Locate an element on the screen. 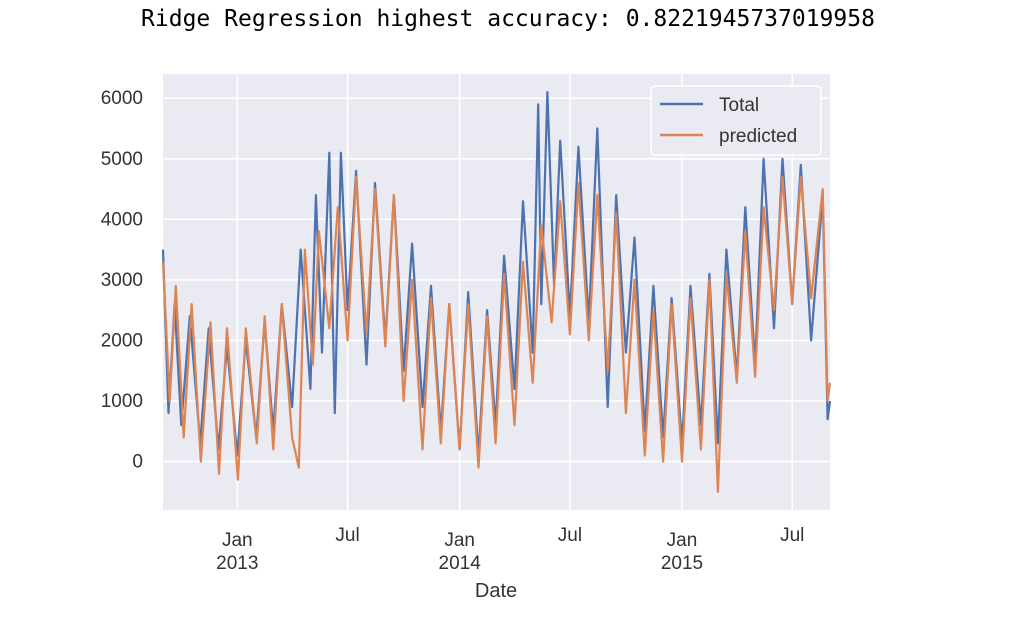 This screenshot has height=618, width=1016. legend: Total predicted is located at coordinates (736, 120).